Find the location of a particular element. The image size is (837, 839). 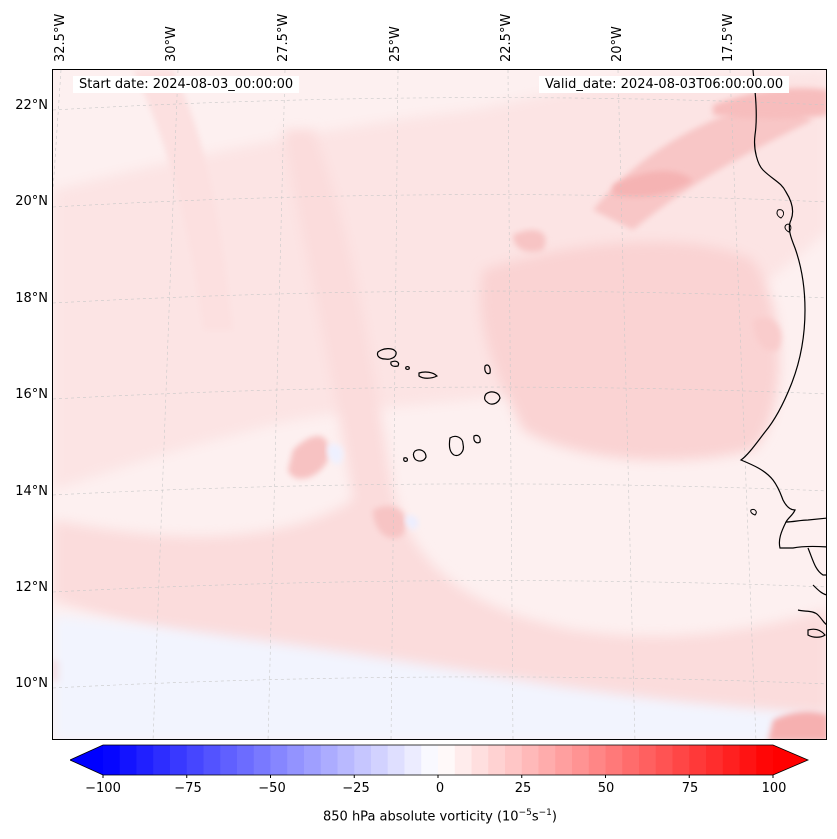

lon-label-22-5w: 22.5°W is located at coordinates (506, 37).